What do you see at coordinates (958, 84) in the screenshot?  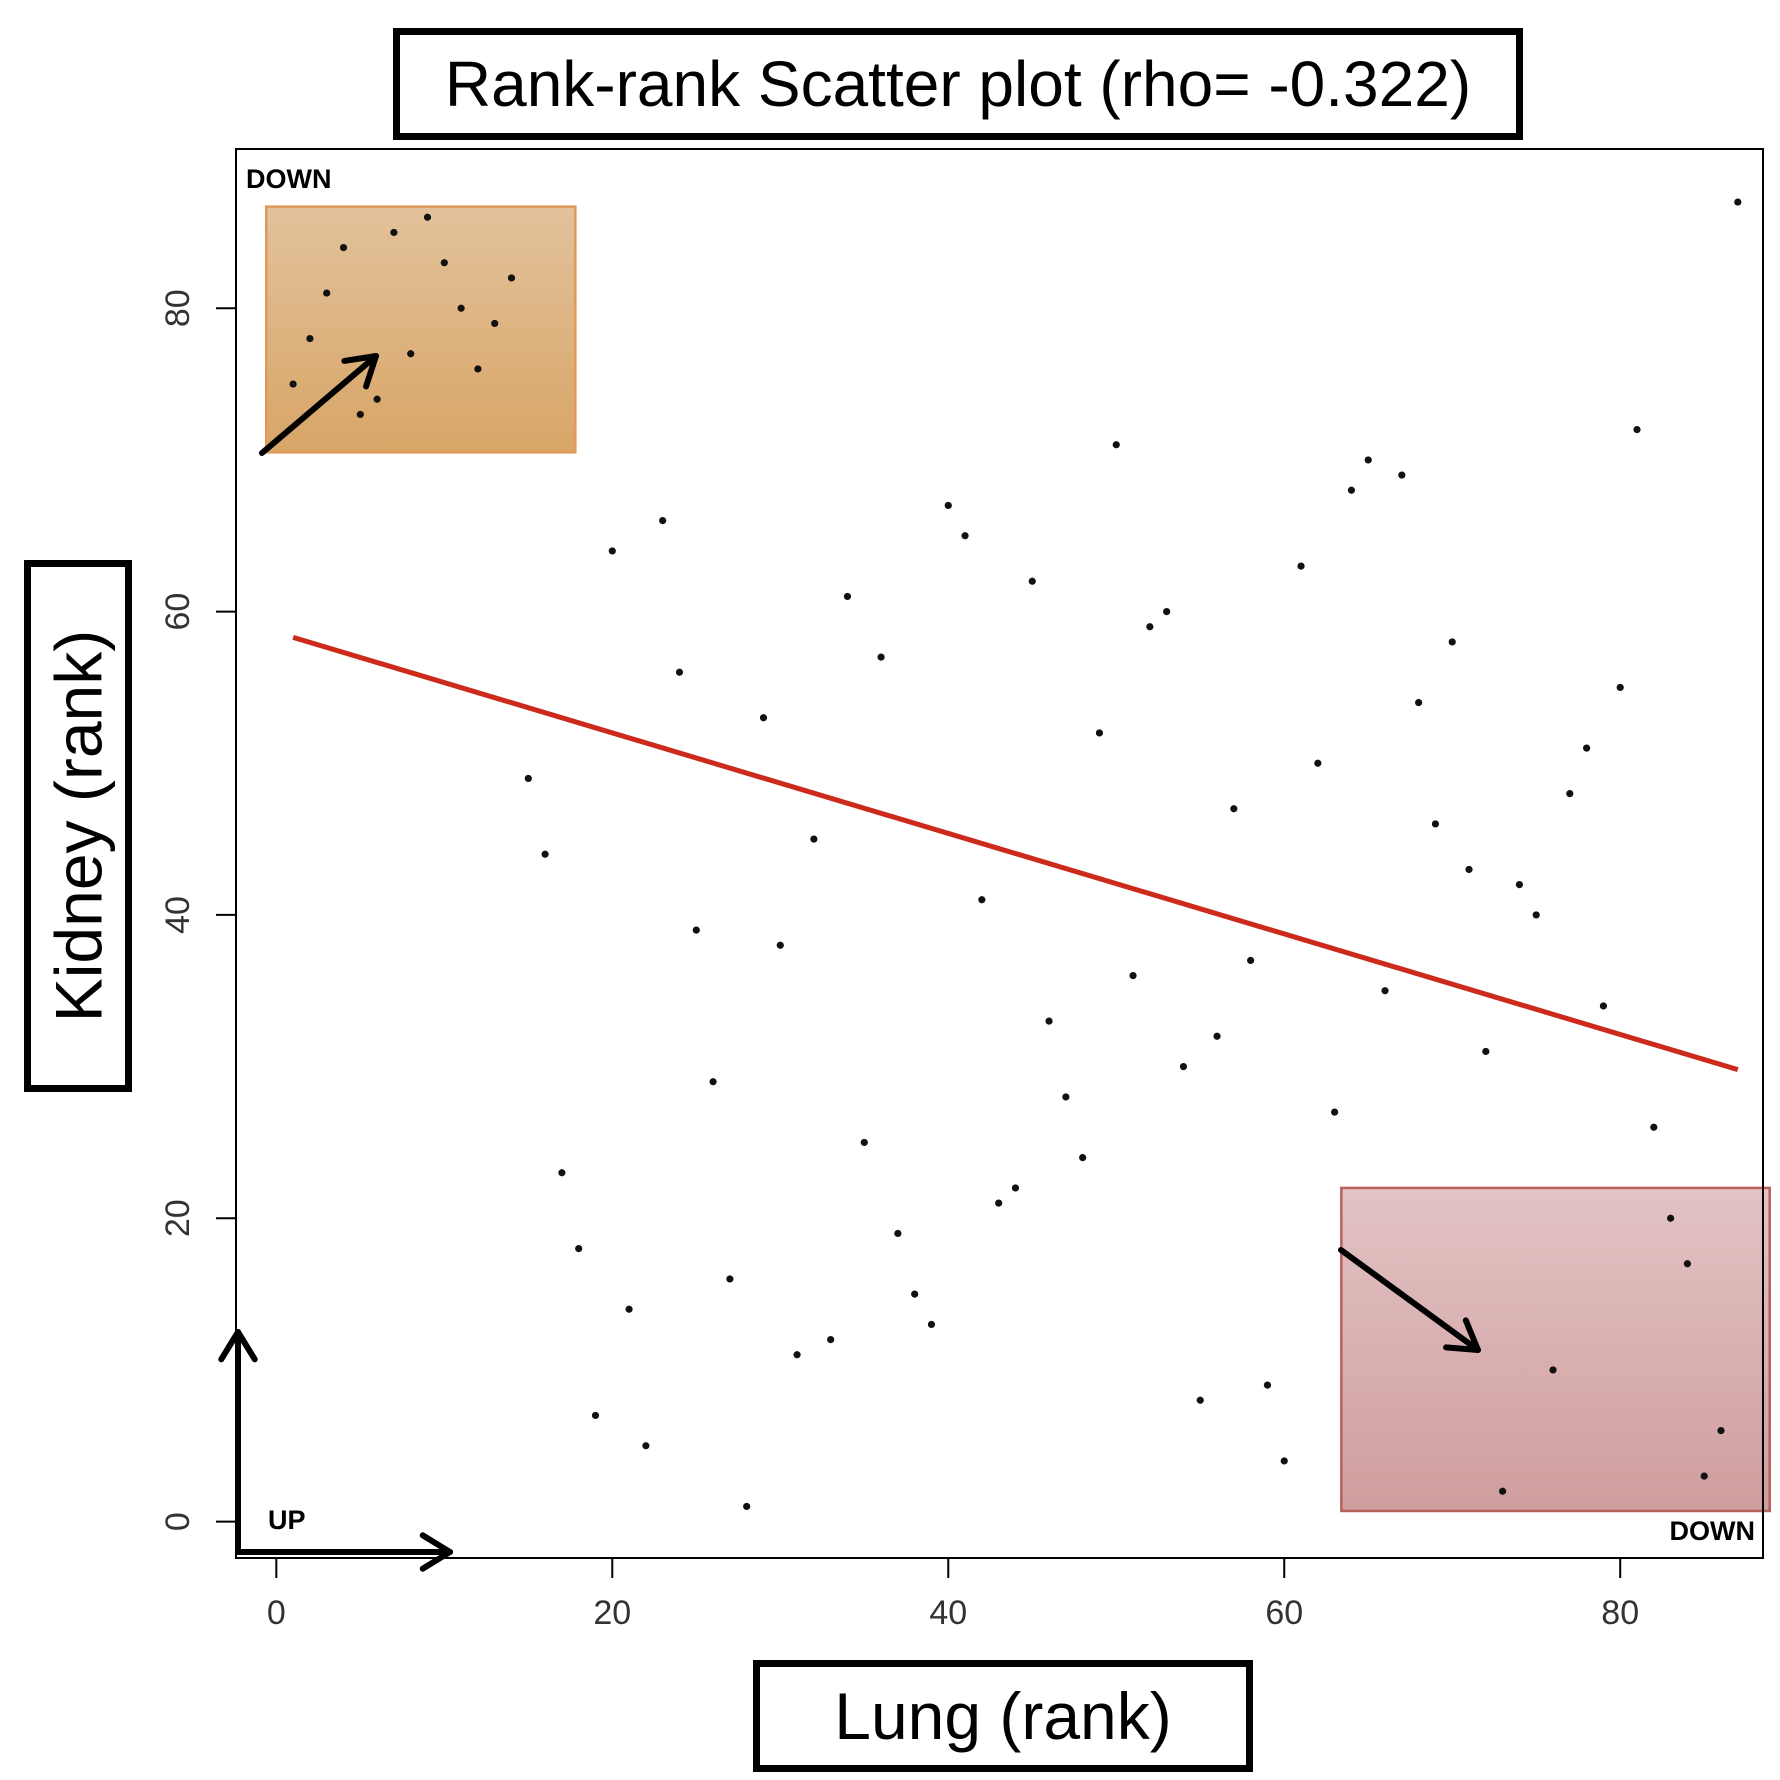 I see `chart-title: Rank-rank Scatter plot (rho= -0.322)` at bounding box center [958, 84].